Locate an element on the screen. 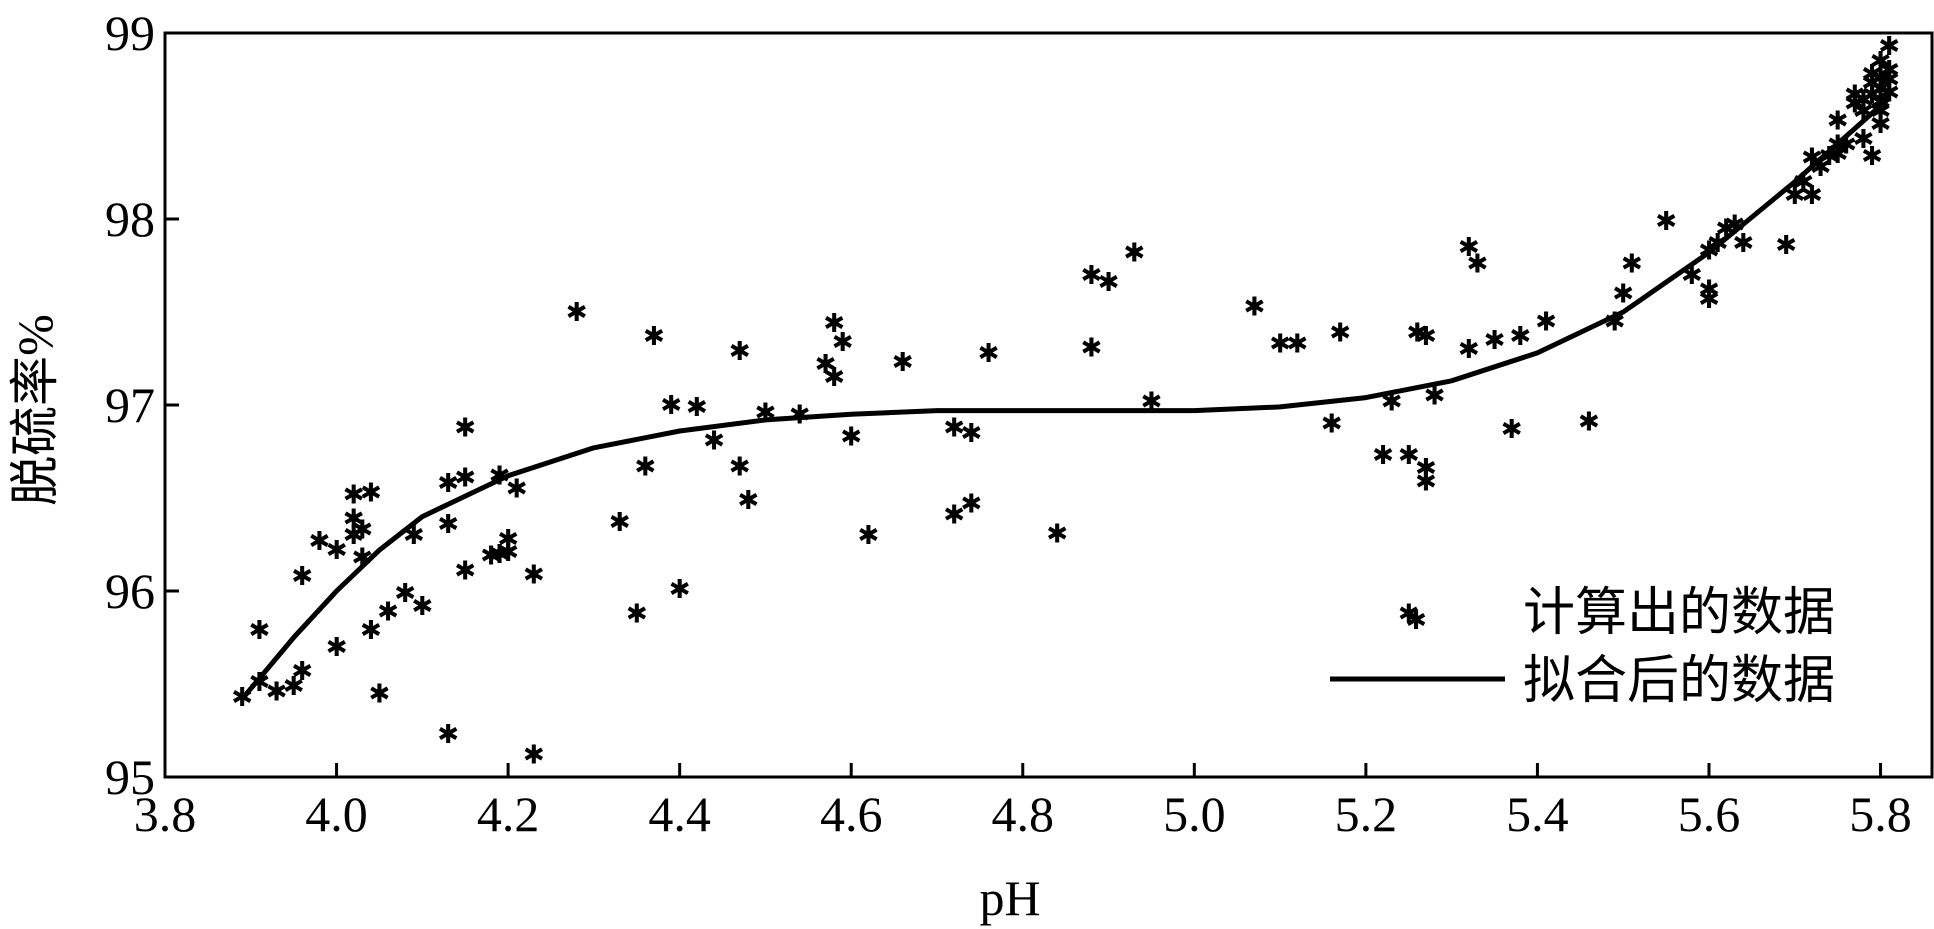 The image size is (1934, 929). x-tick-label: 4.0 is located at coordinates (336, 814).